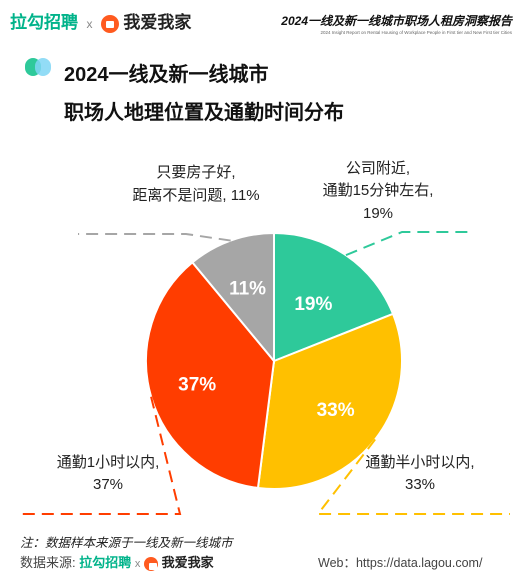  I want to click on source-lagou-logo: 拉勾招聘, so click(105, 562).